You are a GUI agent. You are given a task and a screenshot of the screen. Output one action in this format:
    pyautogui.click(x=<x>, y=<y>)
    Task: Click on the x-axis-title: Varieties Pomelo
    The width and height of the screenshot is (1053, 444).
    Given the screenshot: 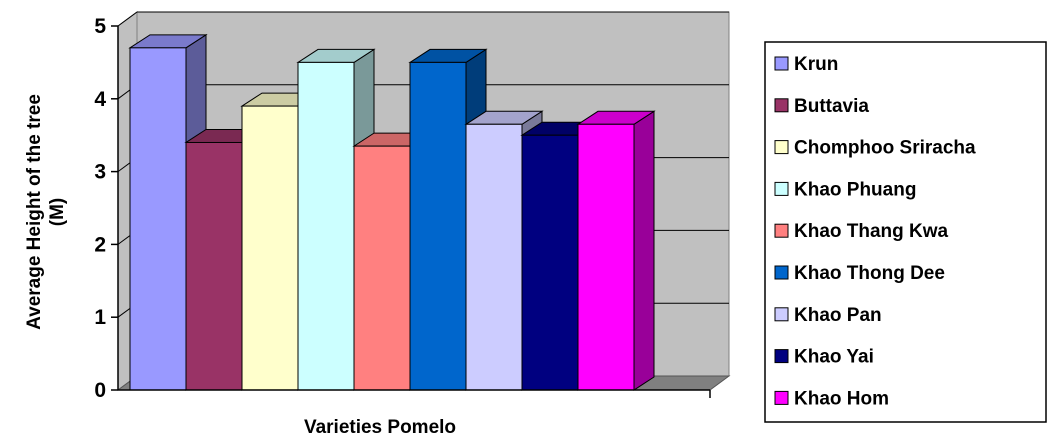 What is the action you would take?
    pyautogui.click(x=380, y=427)
    